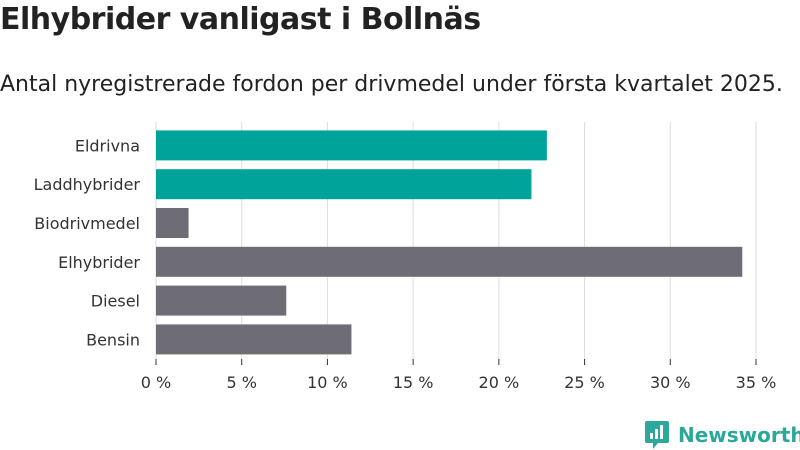  What do you see at coordinates (172, 223) in the screenshot?
I see `bar-biodrivmedel` at bounding box center [172, 223].